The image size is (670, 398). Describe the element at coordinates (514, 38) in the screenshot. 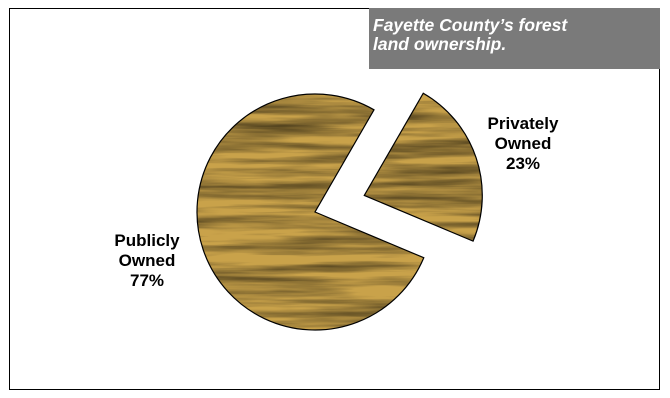

I see `chart-title-box: Fayette County’s forest land ownership.` at that location.